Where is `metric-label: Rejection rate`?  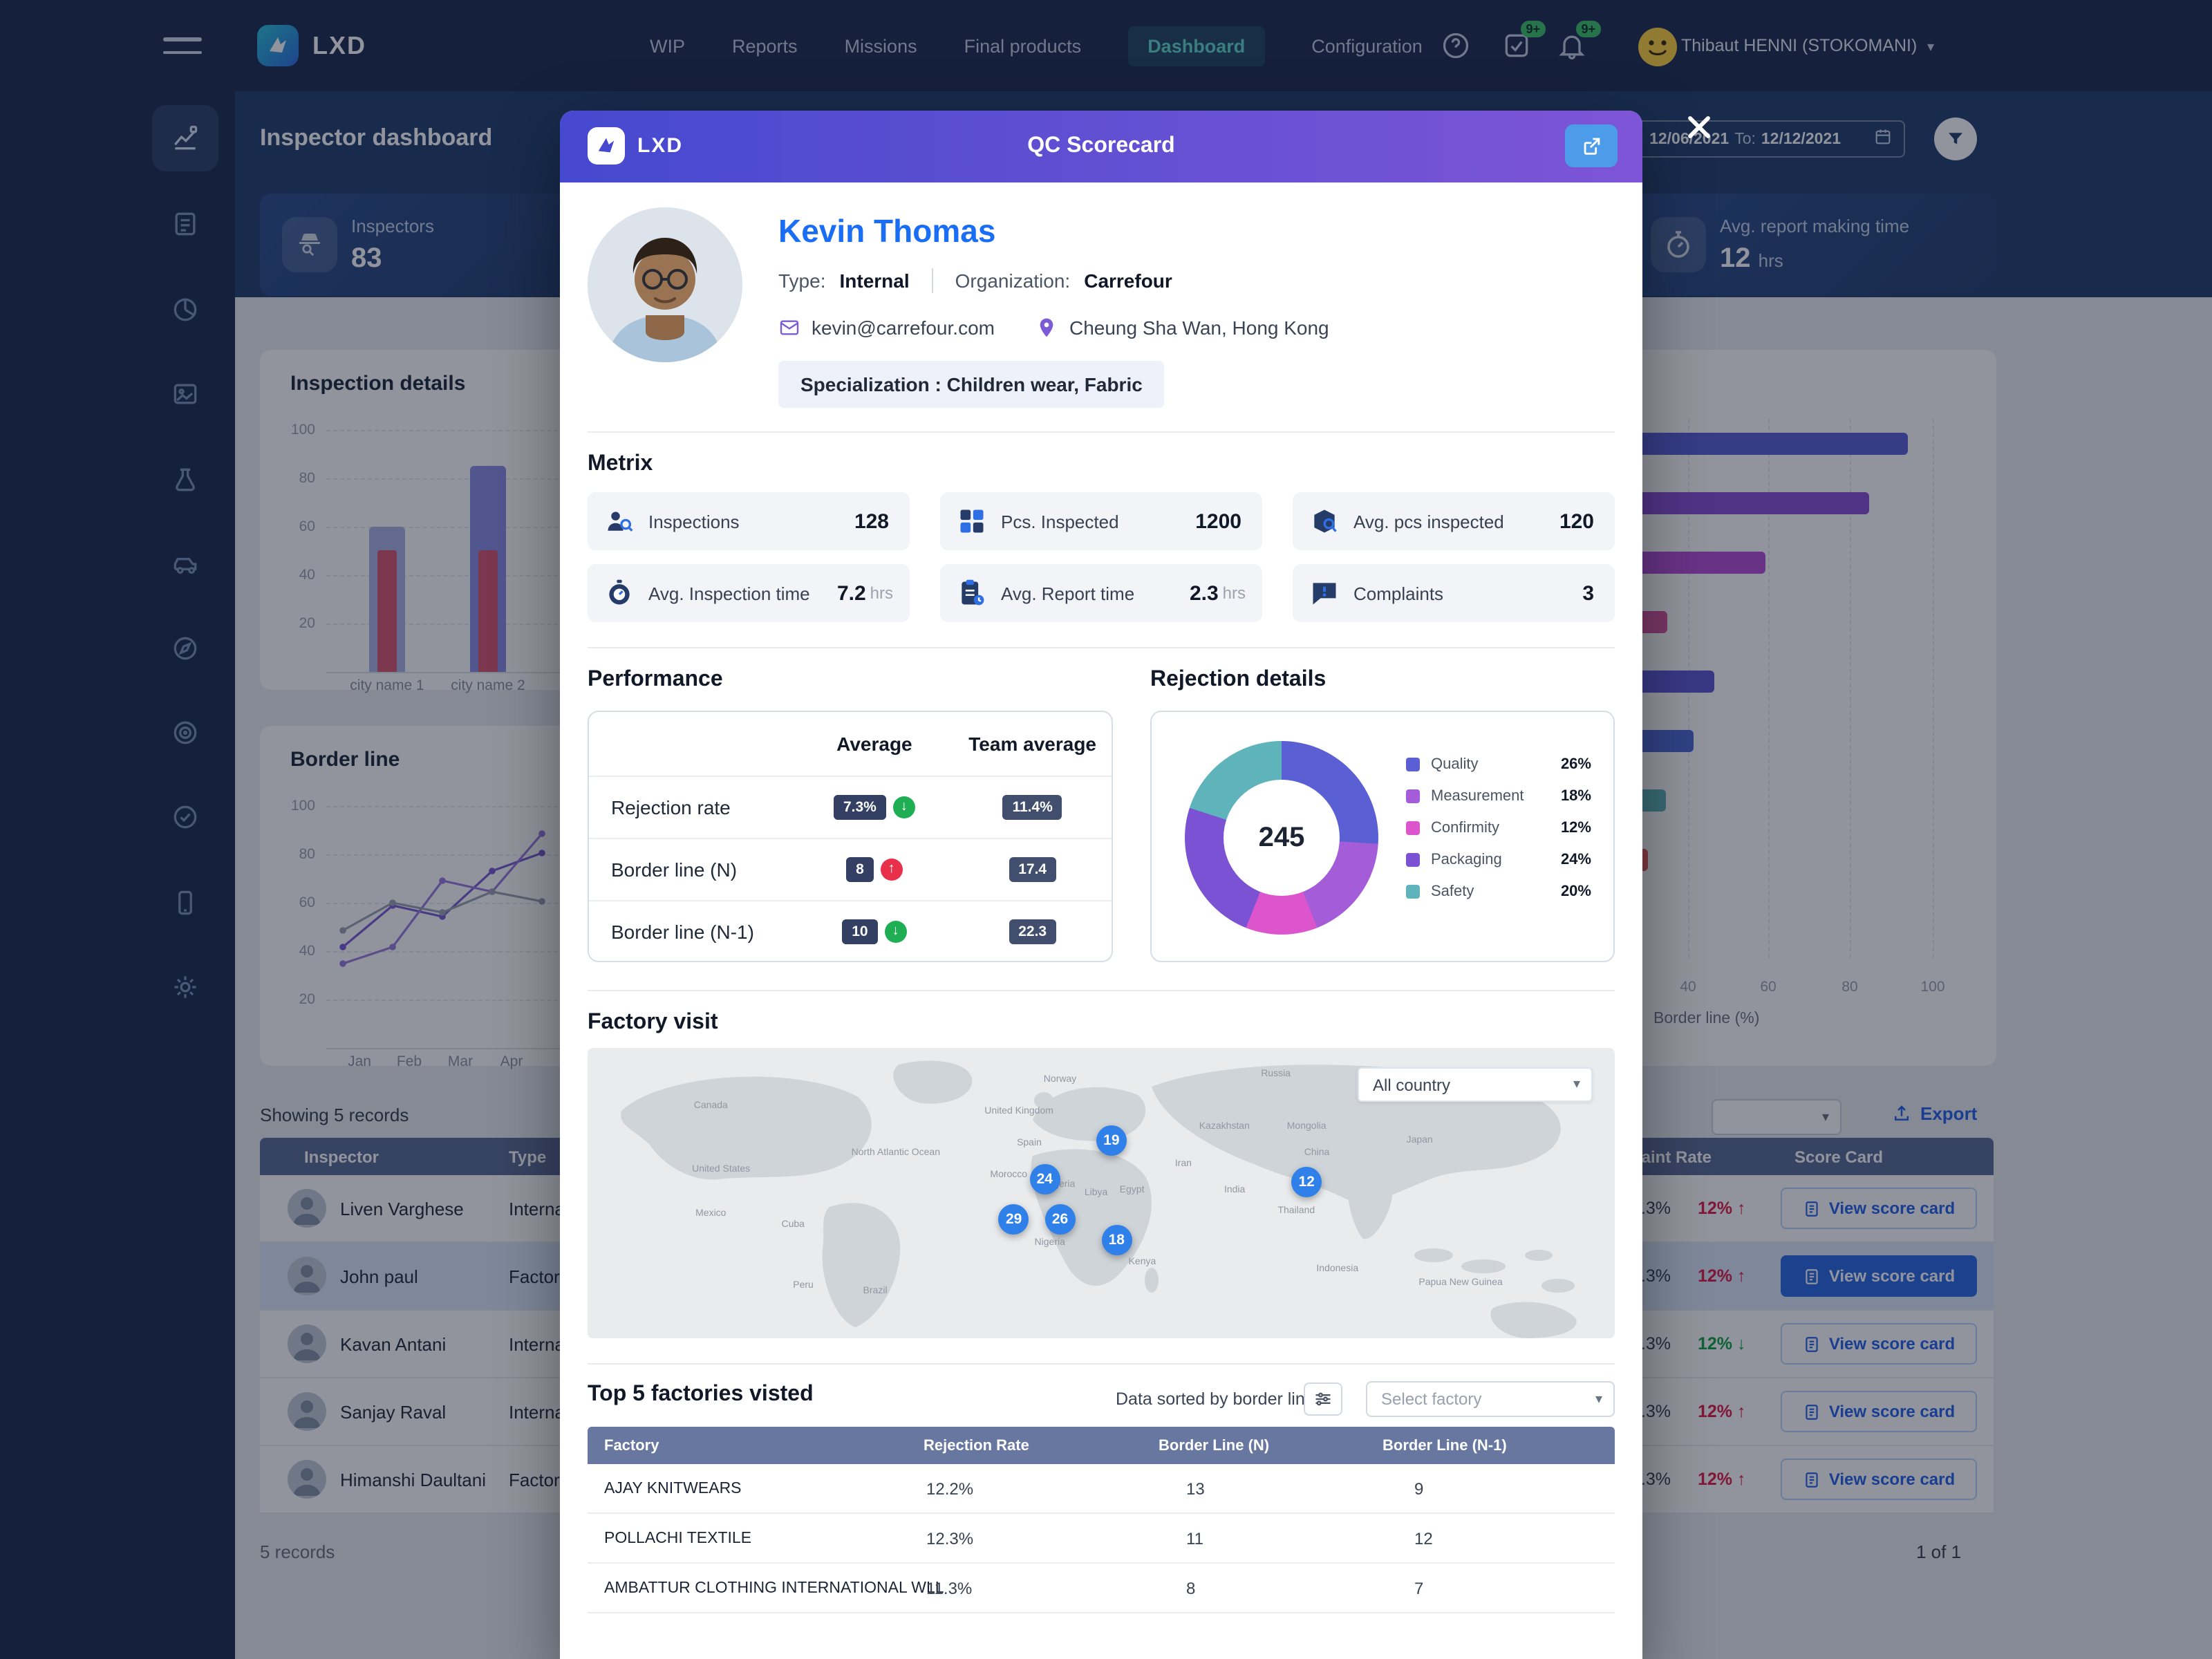
metric-label: Rejection rate is located at coordinates (671, 807).